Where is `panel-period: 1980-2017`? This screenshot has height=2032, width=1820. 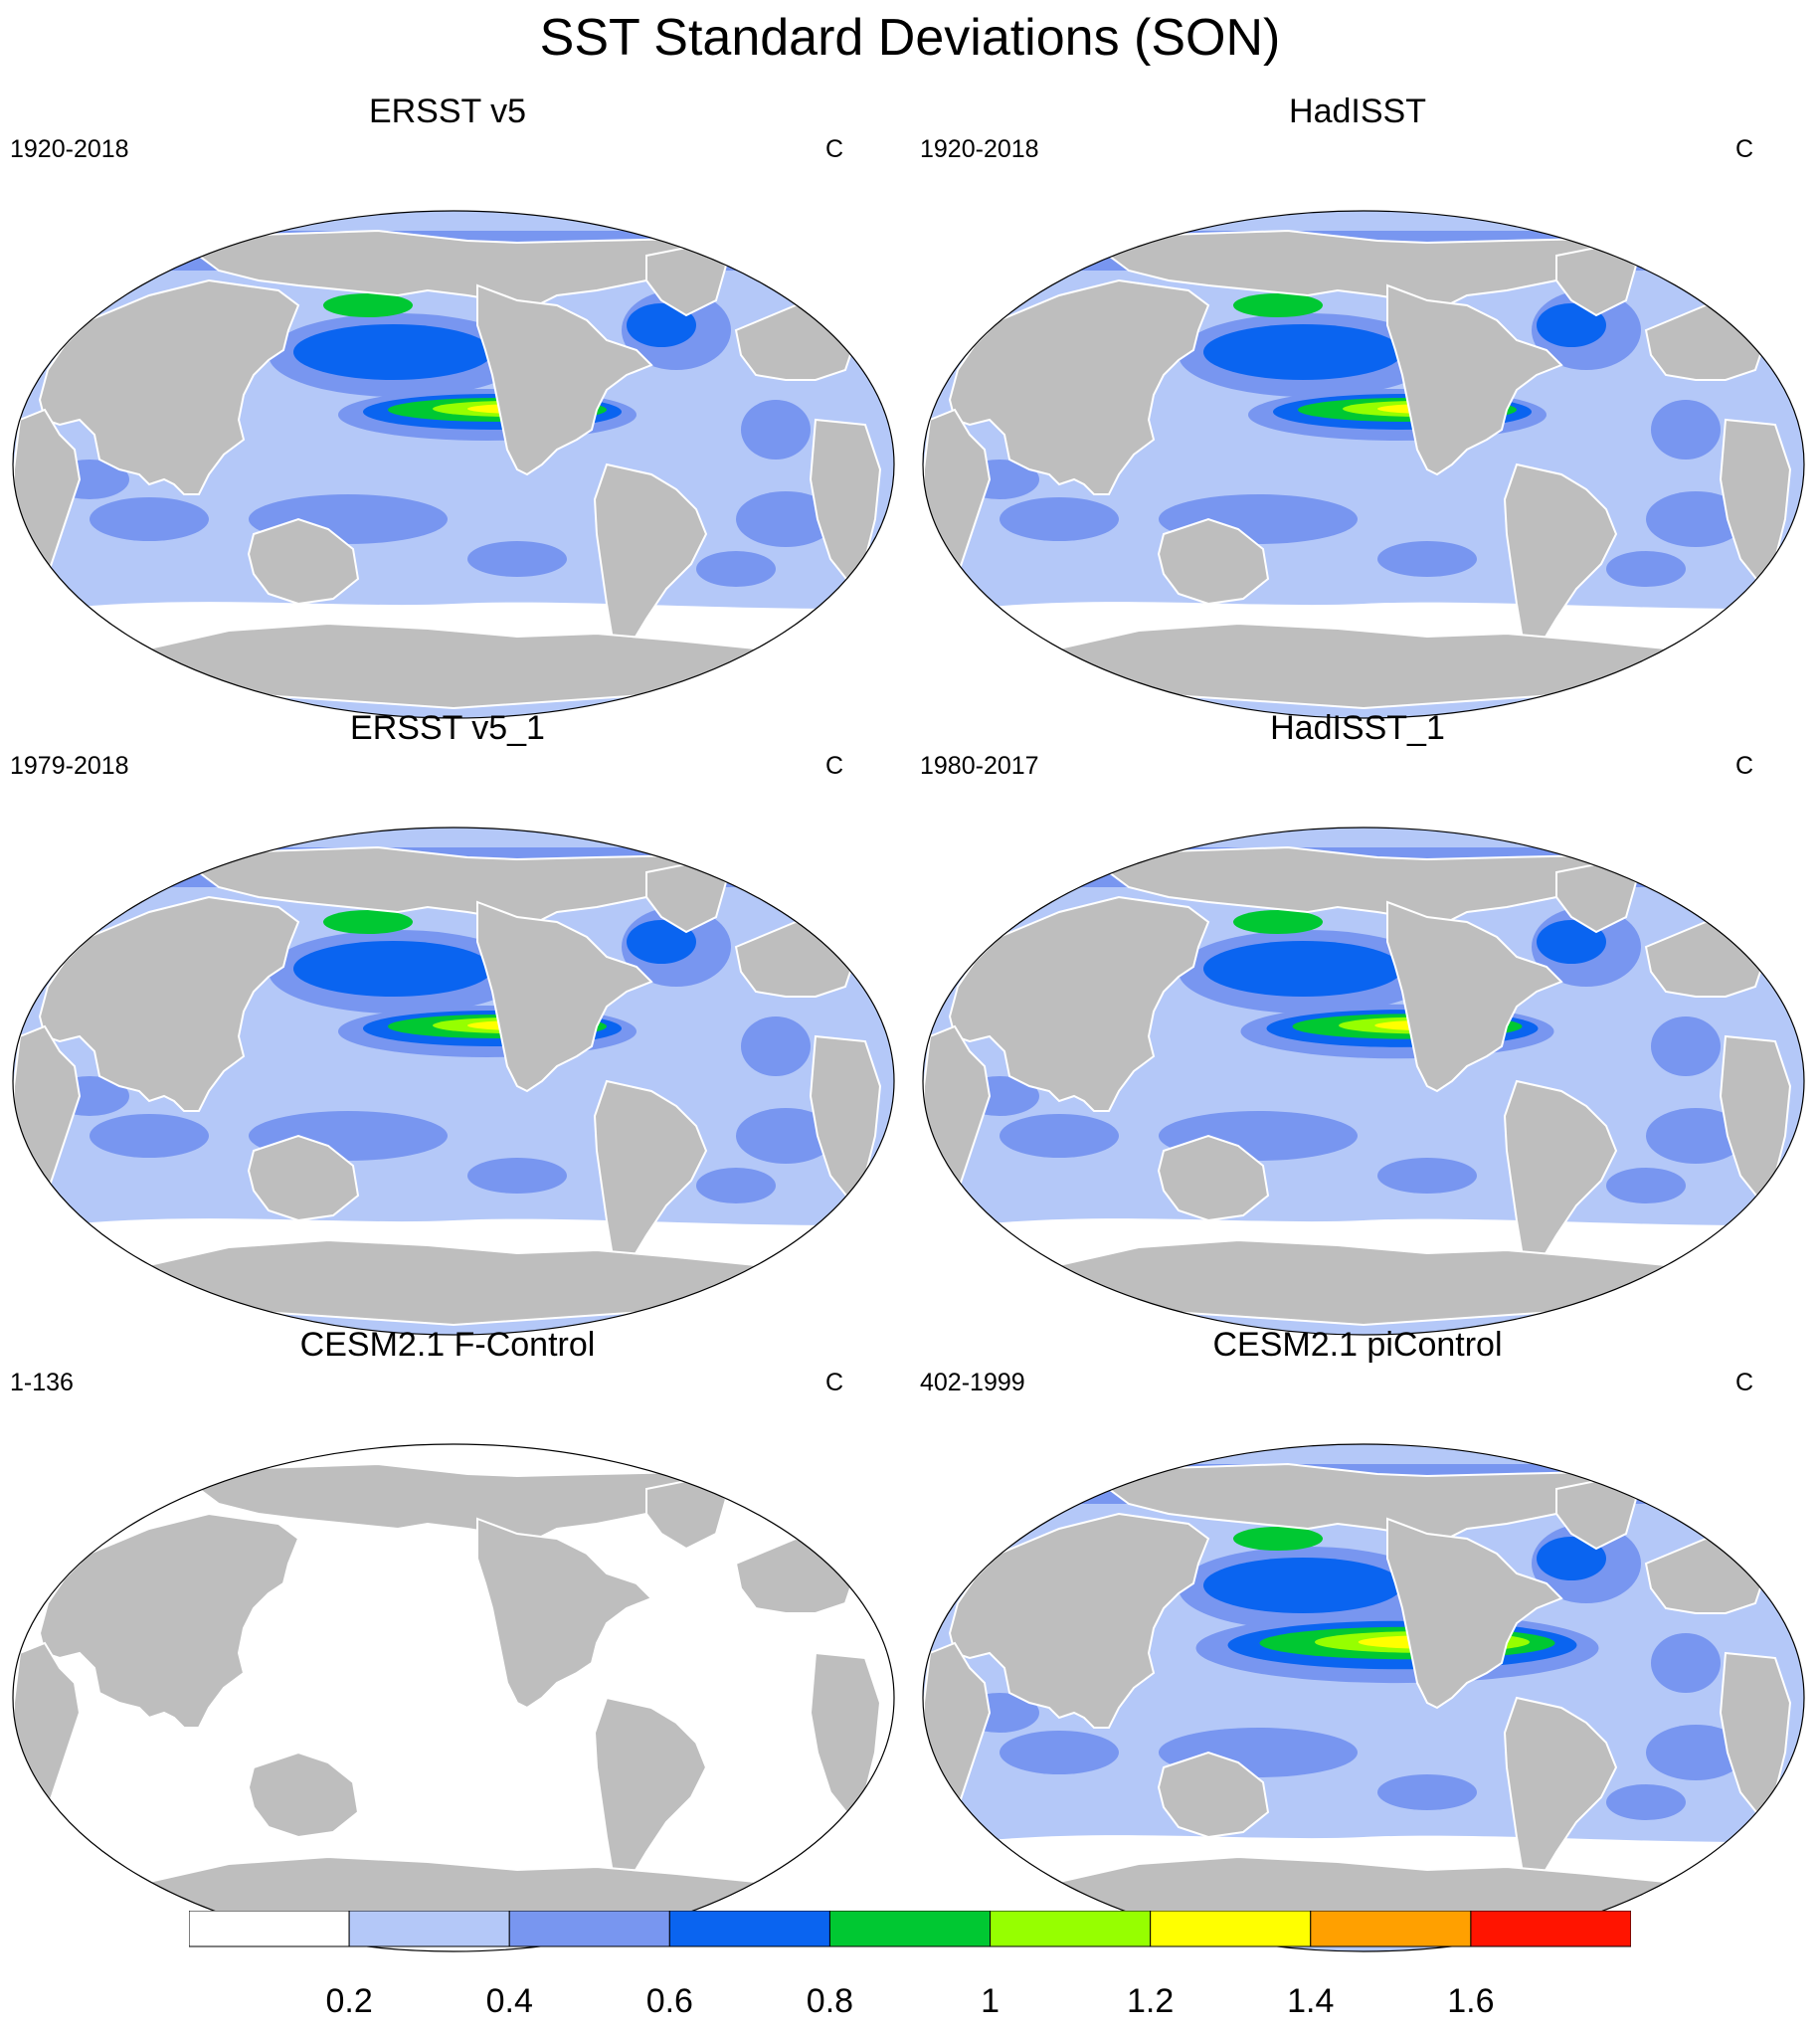
panel-period: 1980-2017 is located at coordinates (979, 766).